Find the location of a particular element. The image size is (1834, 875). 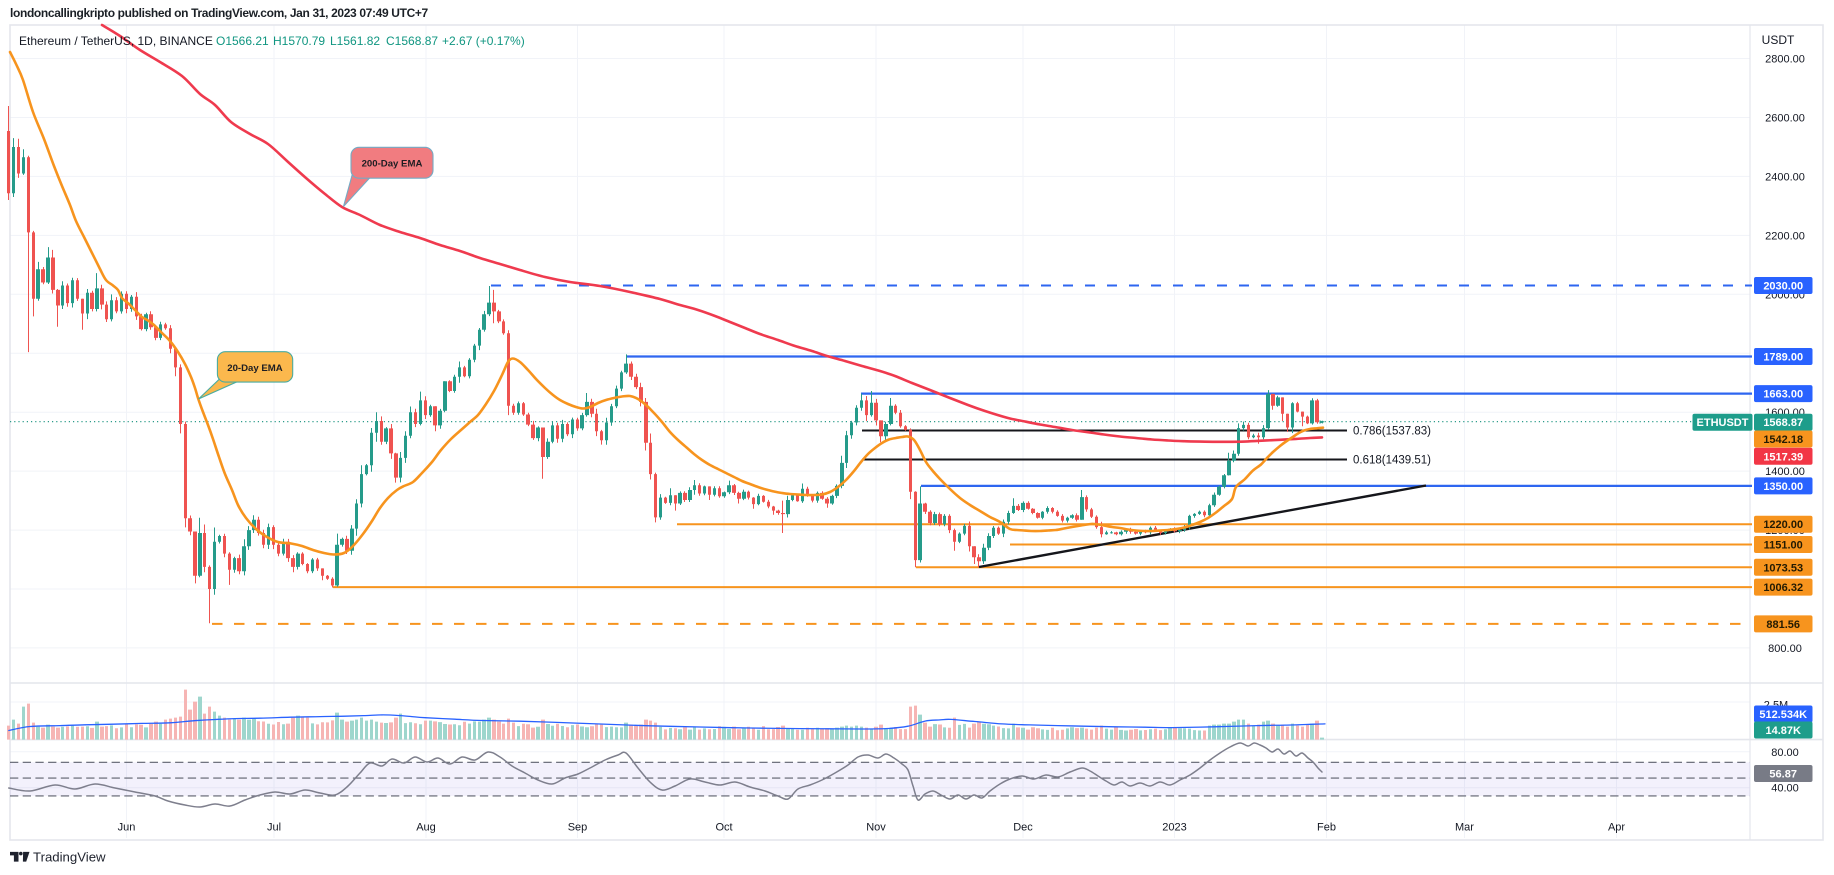

svg-text: C1568.87 is located at coordinates (412, 41).